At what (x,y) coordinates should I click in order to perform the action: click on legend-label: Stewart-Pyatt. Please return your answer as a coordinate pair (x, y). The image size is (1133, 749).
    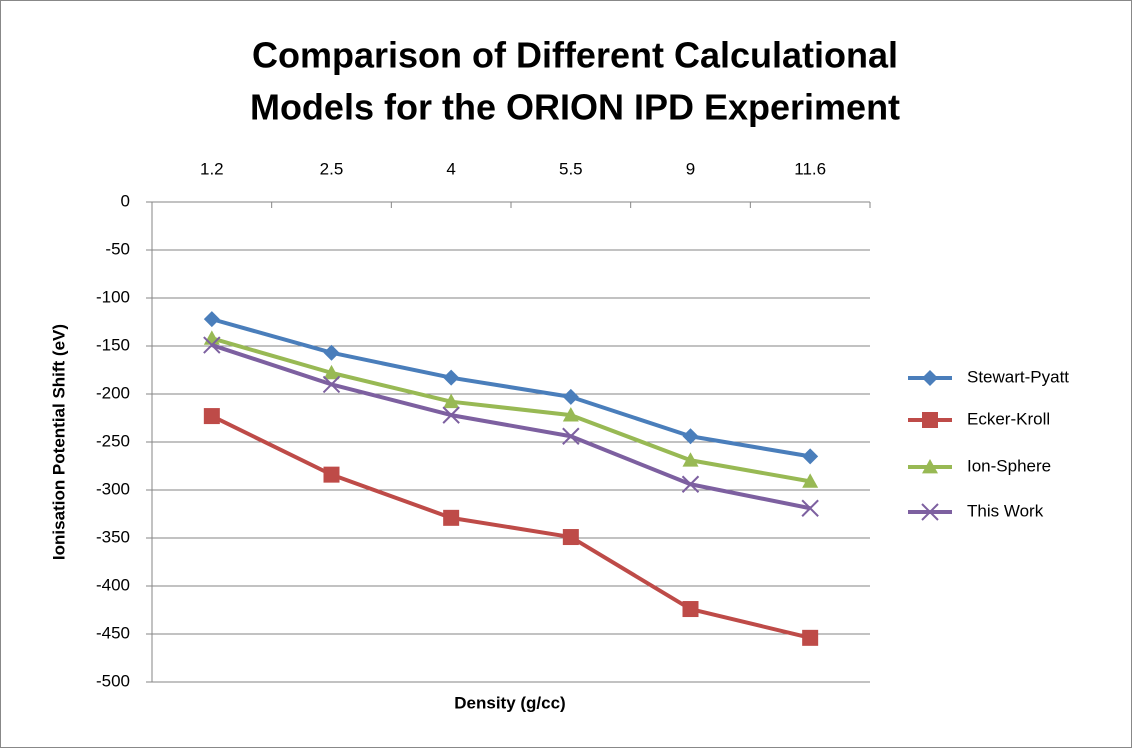
    Looking at the image, I should click on (1018, 376).